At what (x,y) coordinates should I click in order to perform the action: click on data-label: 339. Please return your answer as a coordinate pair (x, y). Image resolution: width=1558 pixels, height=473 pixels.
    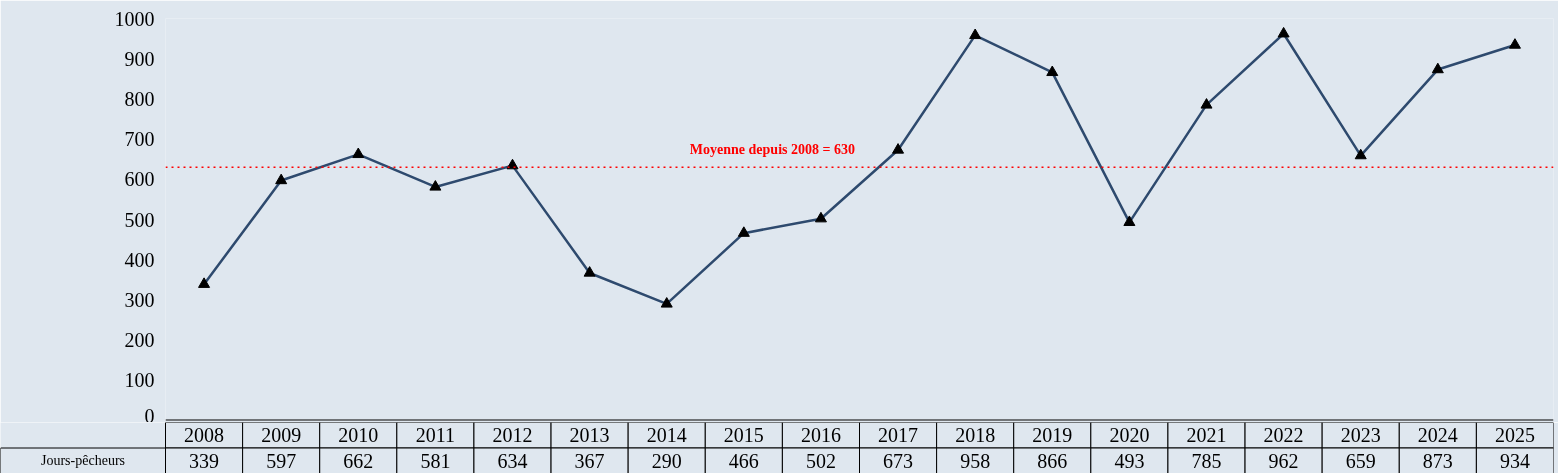
    Looking at the image, I should click on (204, 460).